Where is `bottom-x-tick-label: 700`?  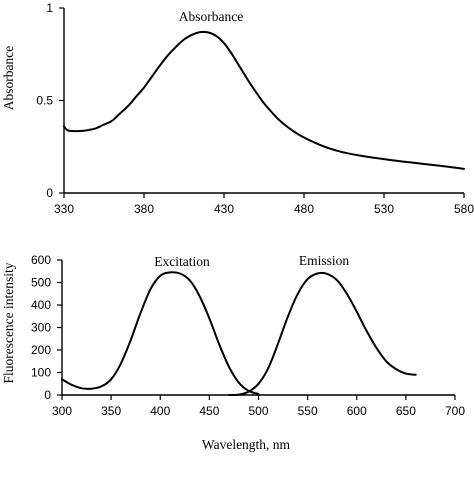 bottom-x-tick-label: 700 is located at coordinates (455, 411).